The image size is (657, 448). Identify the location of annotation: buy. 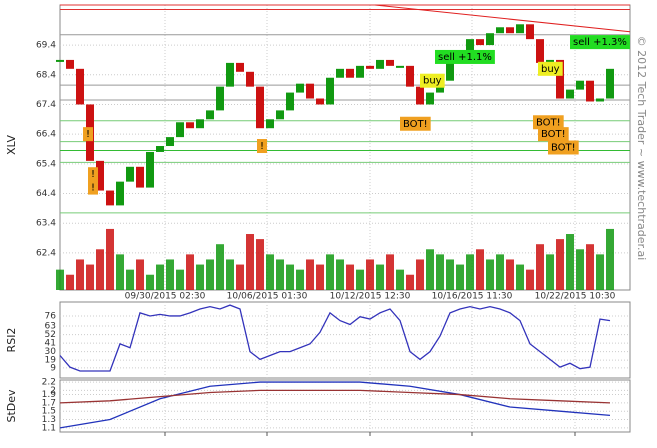
(432, 81).